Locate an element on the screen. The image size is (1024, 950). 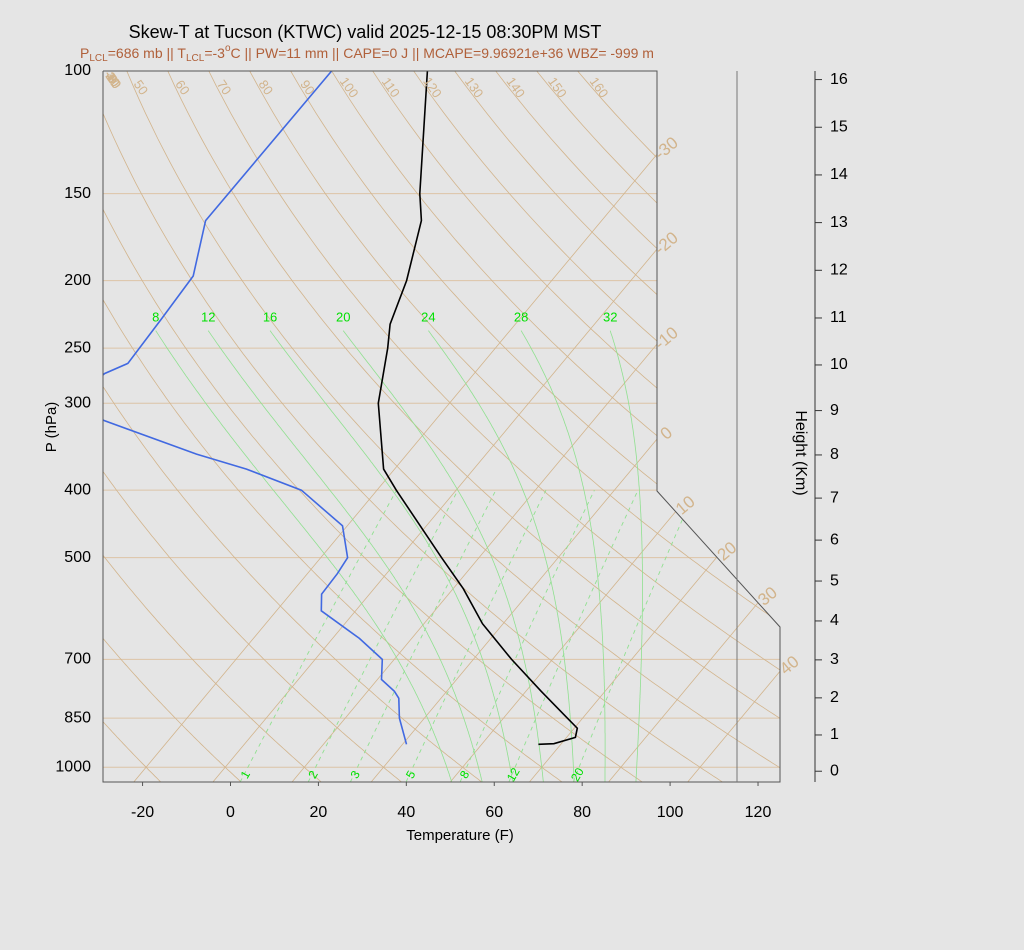
height-tick-label: 2 is located at coordinates (834, 697).